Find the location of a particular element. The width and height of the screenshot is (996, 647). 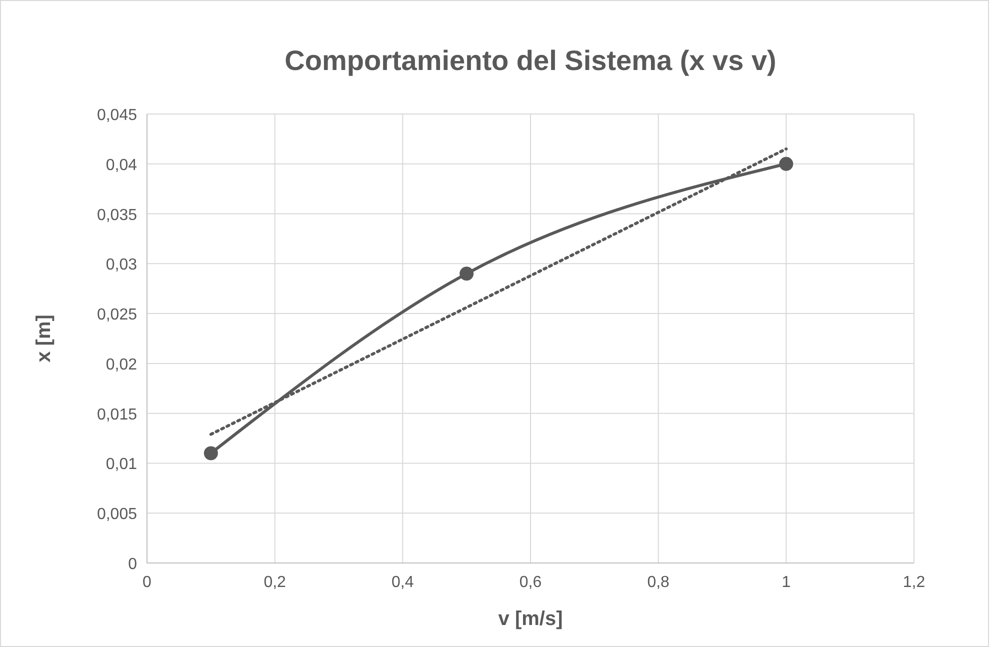

x-tick-label: 0,6 is located at coordinates (530, 582).